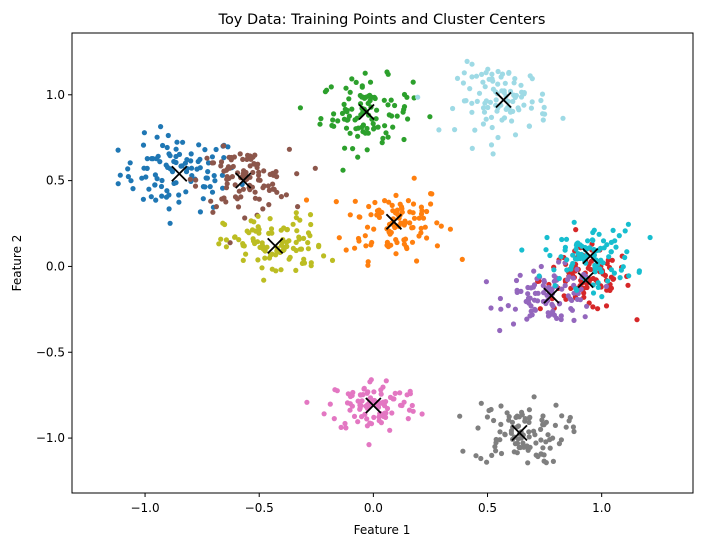  Describe the element at coordinates (586, 259) in the screenshot. I see `cluster-9-points` at that location.